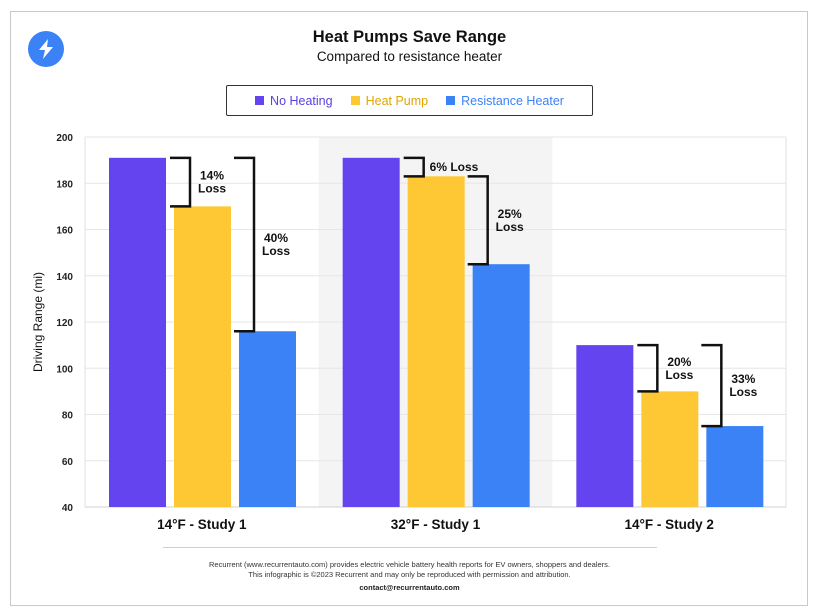  Describe the element at coordinates (668, 524) in the screenshot. I see `x-category-label: 14°F - Study 2` at that location.